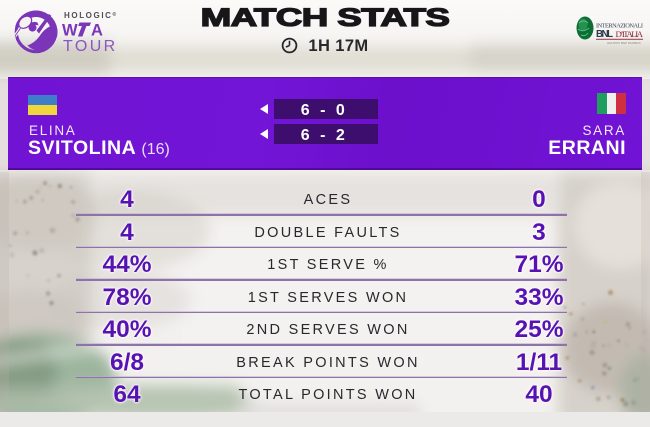 This screenshot has height=427, width=650. I want to click on svg-text: D’ITALIA, so click(630, 34).